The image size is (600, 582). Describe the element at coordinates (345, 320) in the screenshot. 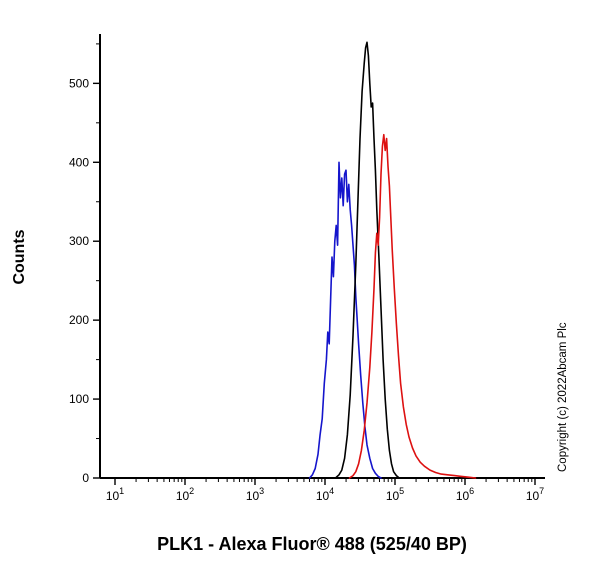

I see `histogram-curve-blue` at that location.